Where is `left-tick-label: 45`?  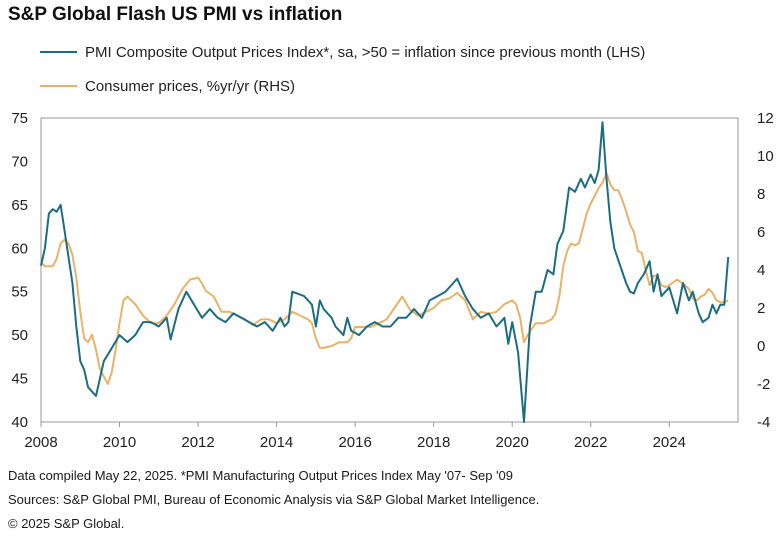 left-tick-label: 45 is located at coordinates (19, 379).